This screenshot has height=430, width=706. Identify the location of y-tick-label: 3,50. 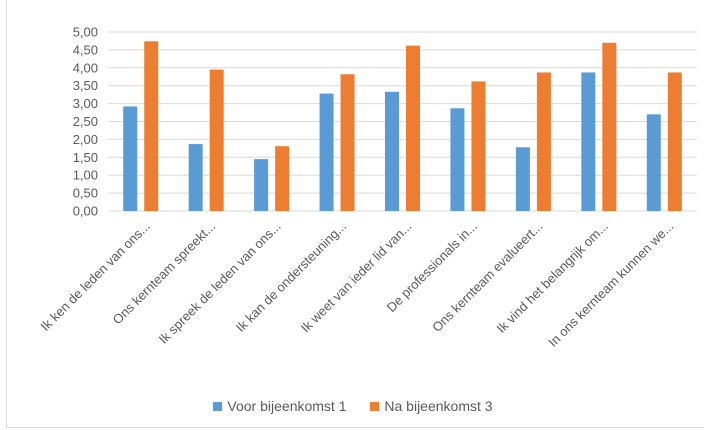
(85, 85).